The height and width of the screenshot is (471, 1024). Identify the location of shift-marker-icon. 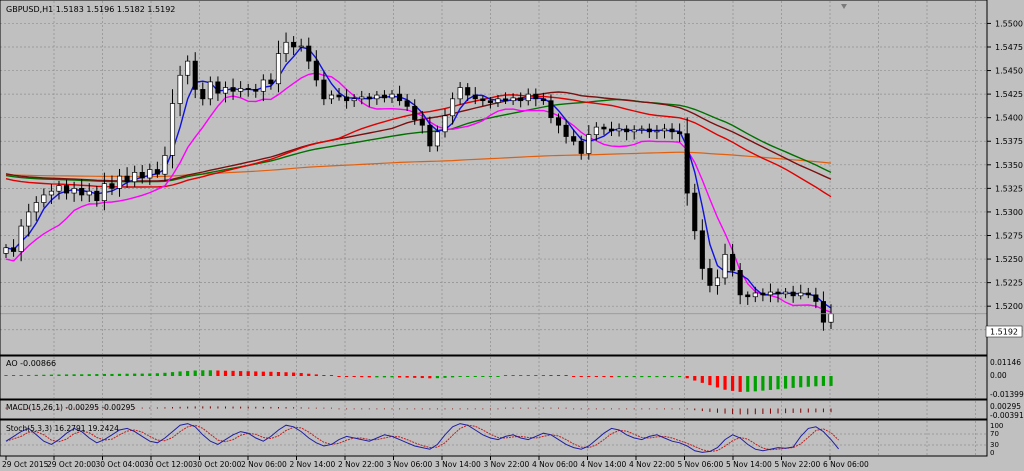
(844, 6).